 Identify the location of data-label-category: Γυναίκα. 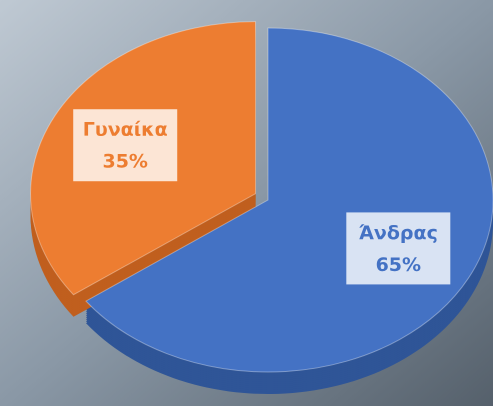
(125, 130).